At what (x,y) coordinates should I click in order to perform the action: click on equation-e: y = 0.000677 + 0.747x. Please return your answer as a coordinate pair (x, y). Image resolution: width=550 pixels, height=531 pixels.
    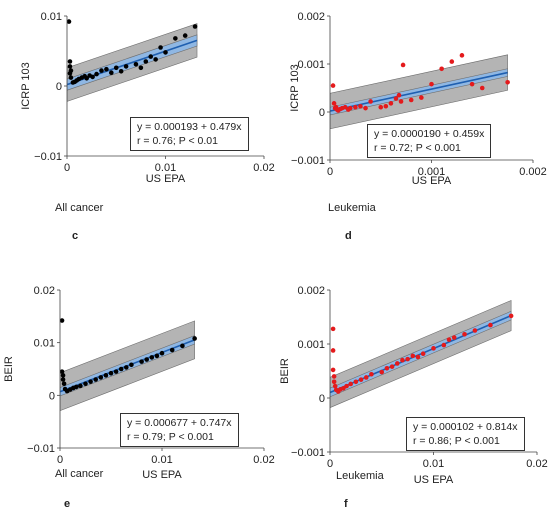
    Looking at the image, I should click on (179, 423).